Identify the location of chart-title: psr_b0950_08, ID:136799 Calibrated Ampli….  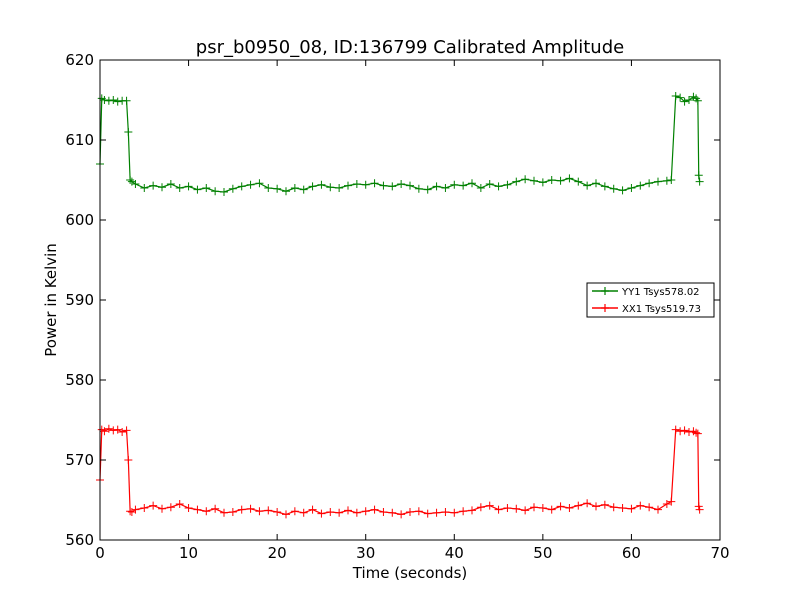
(410, 47).